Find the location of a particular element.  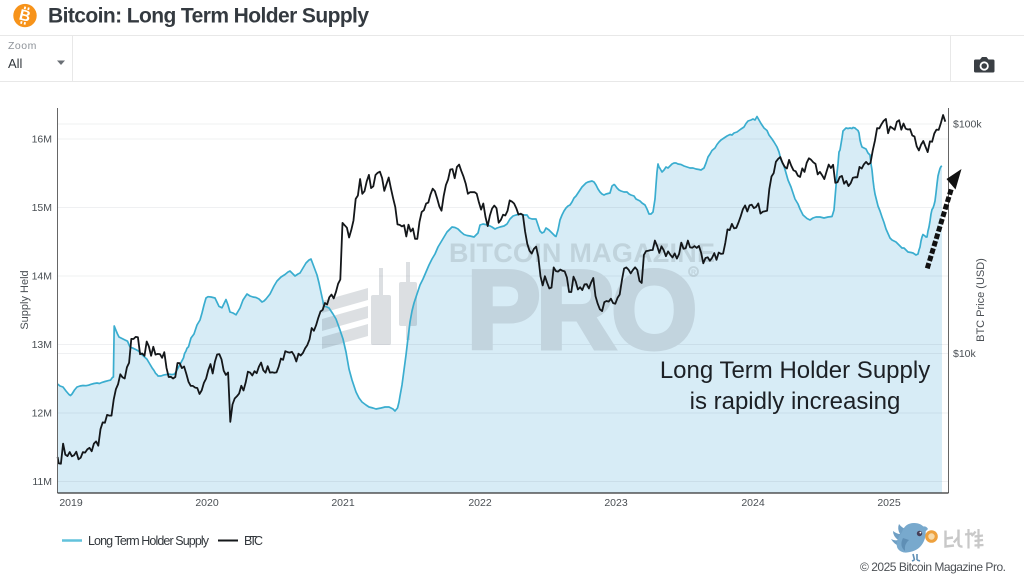

svg-text: 2022 is located at coordinates (480, 503).